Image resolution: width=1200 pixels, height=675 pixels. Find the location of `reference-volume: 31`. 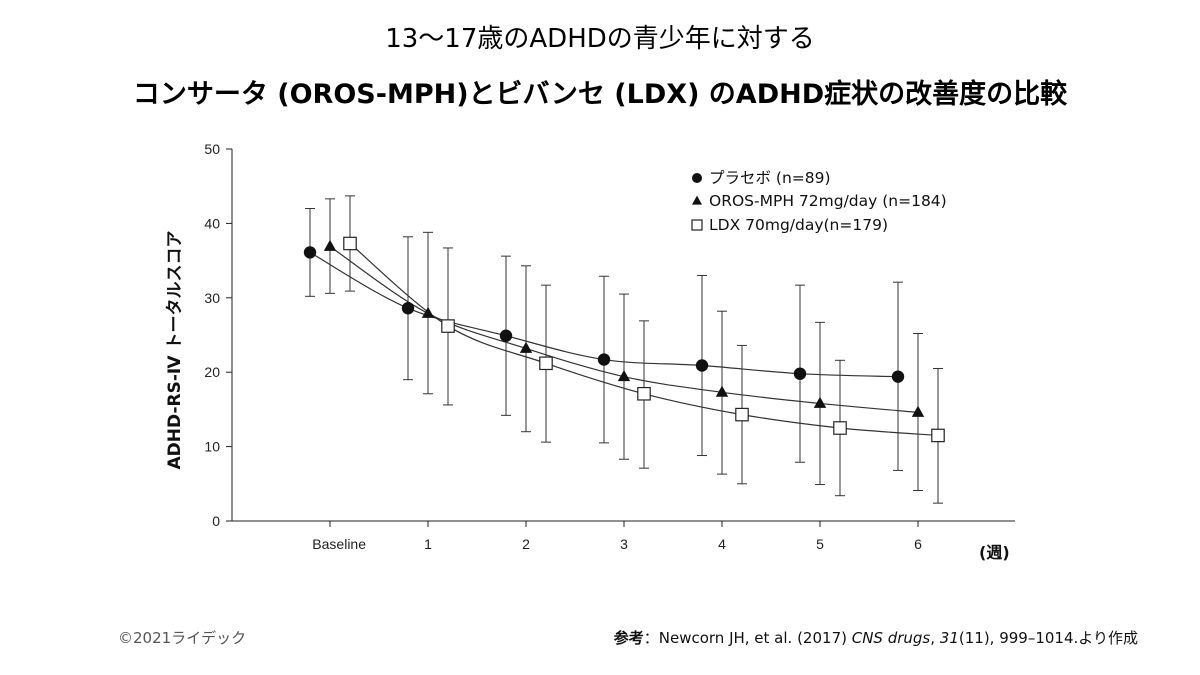

reference-volume: 31 is located at coordinates (949, 638).